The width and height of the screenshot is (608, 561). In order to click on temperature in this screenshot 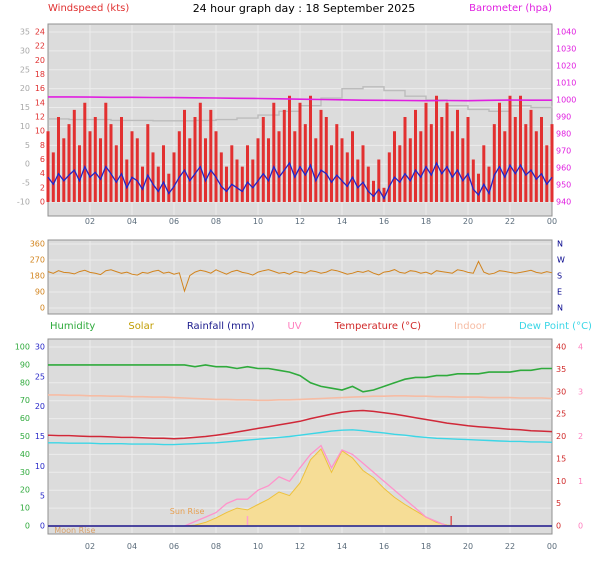, I will do `click(300, 424)`.